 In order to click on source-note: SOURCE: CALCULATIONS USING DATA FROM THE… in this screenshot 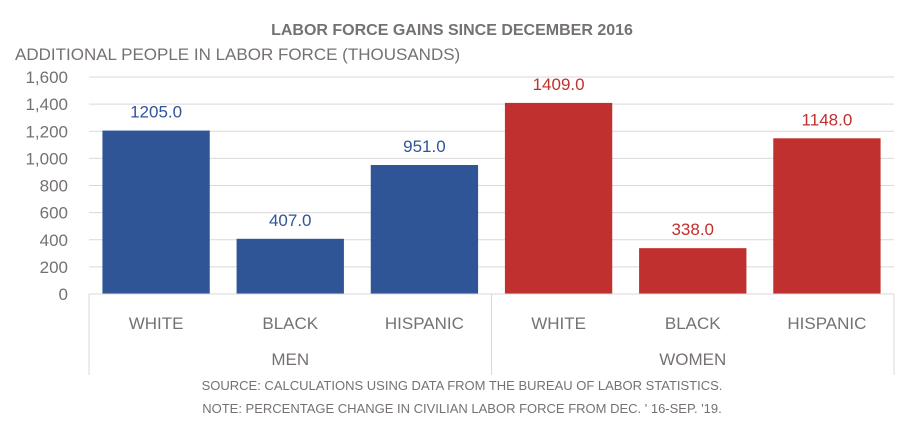, I will do `click(462, 385)`.